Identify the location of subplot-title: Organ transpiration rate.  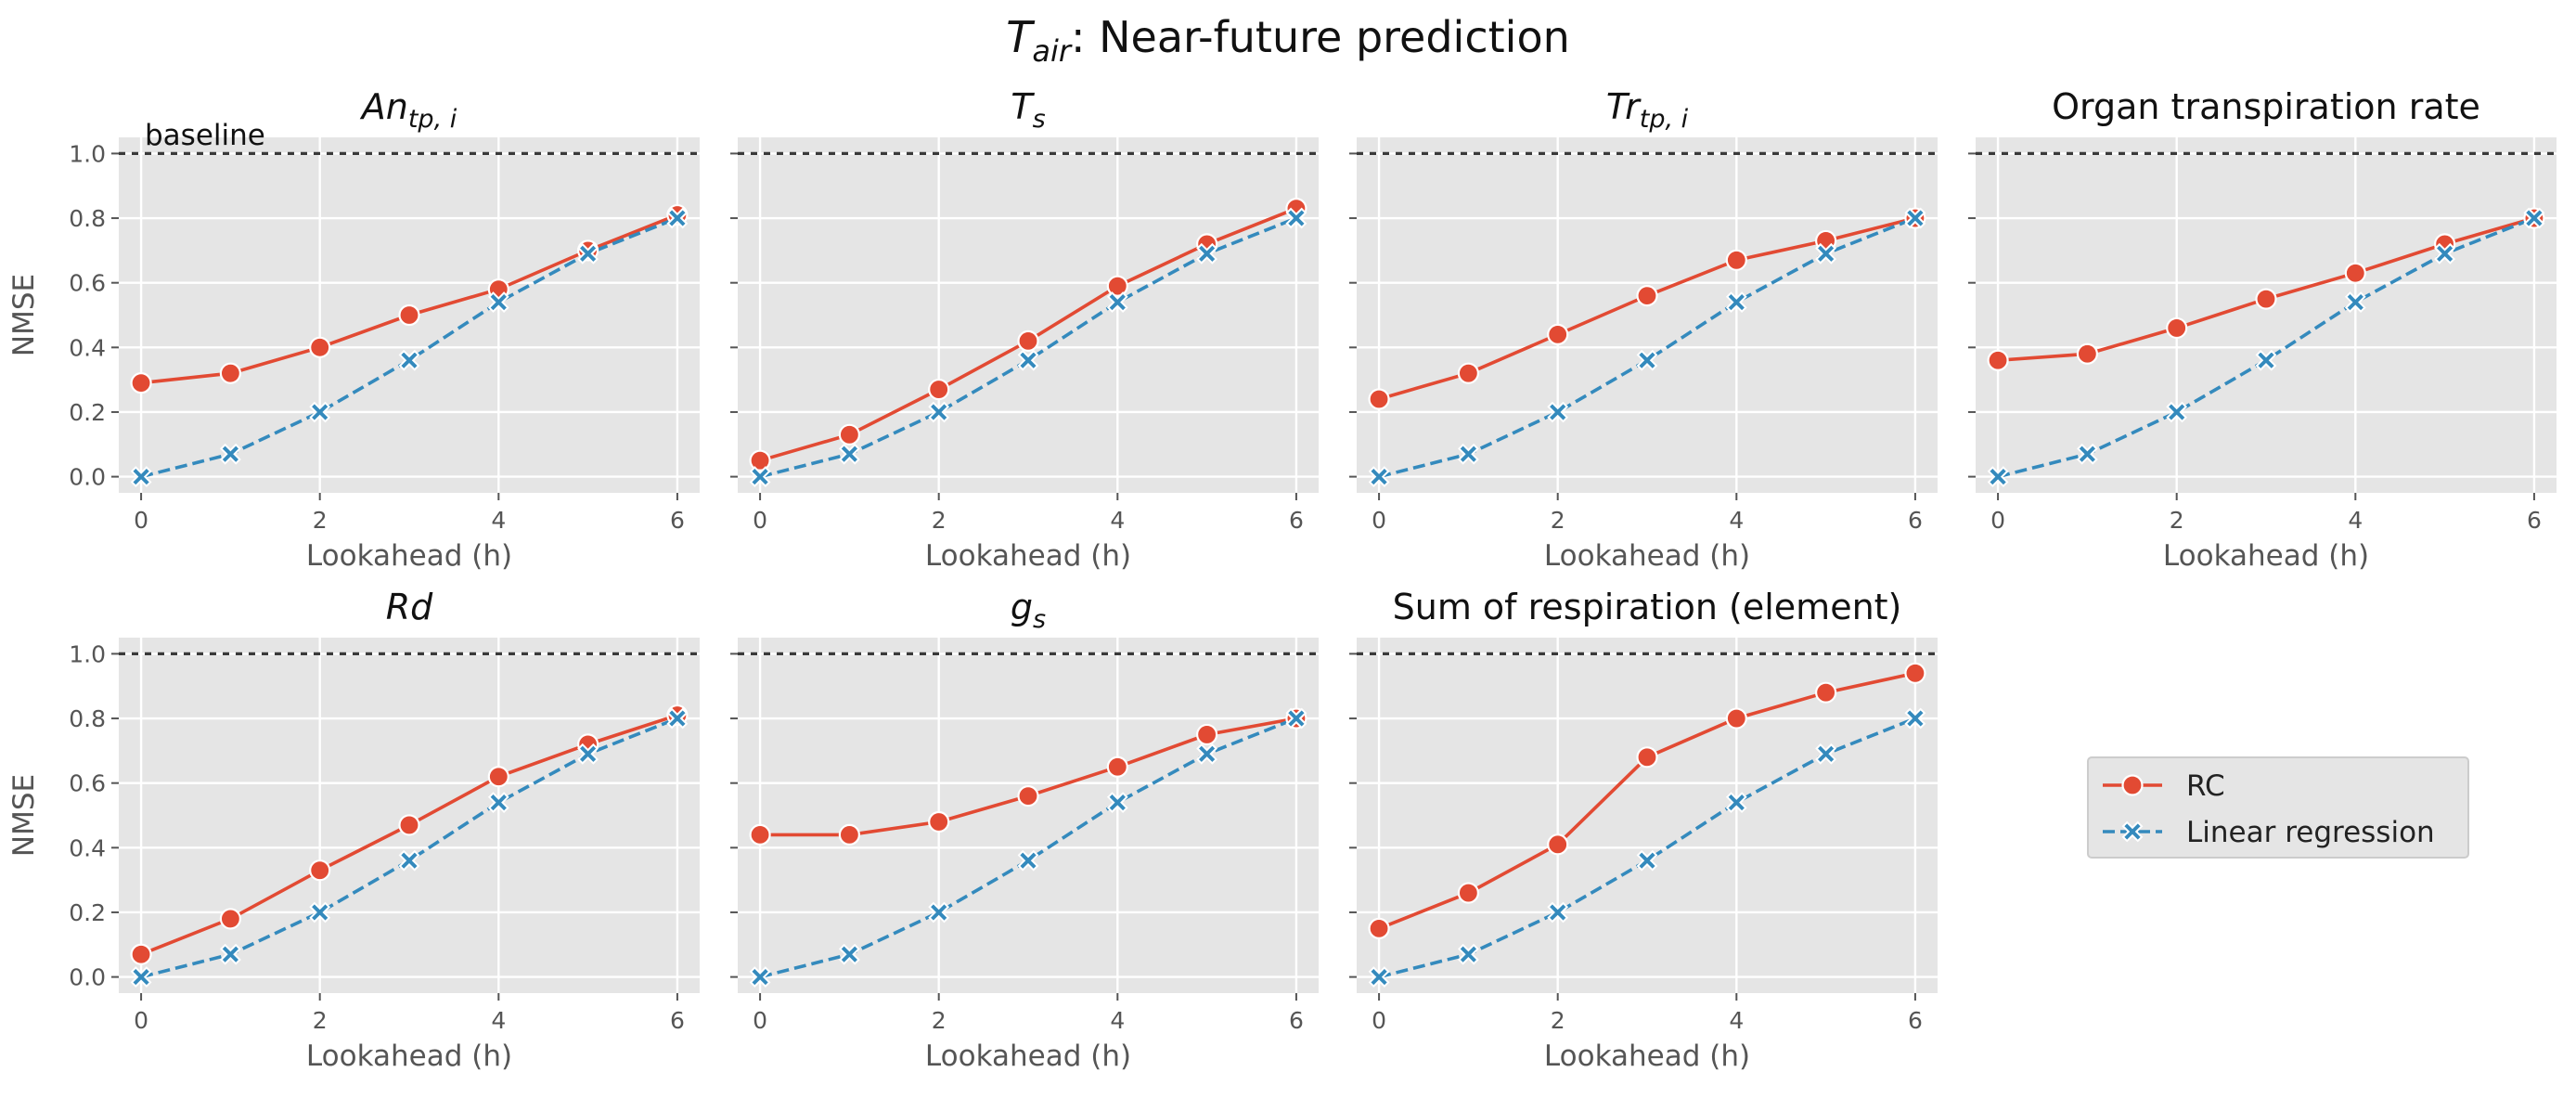
(2266, 106).